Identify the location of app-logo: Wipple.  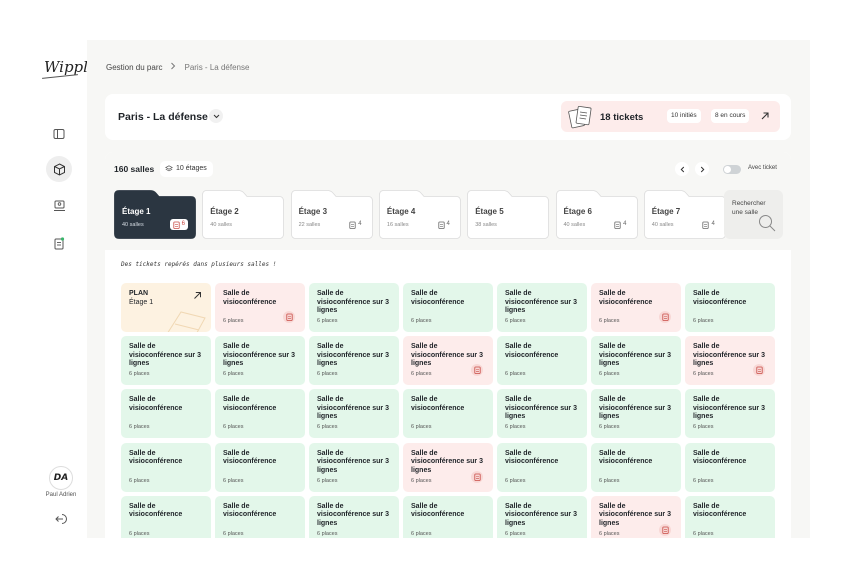
(70, 67).